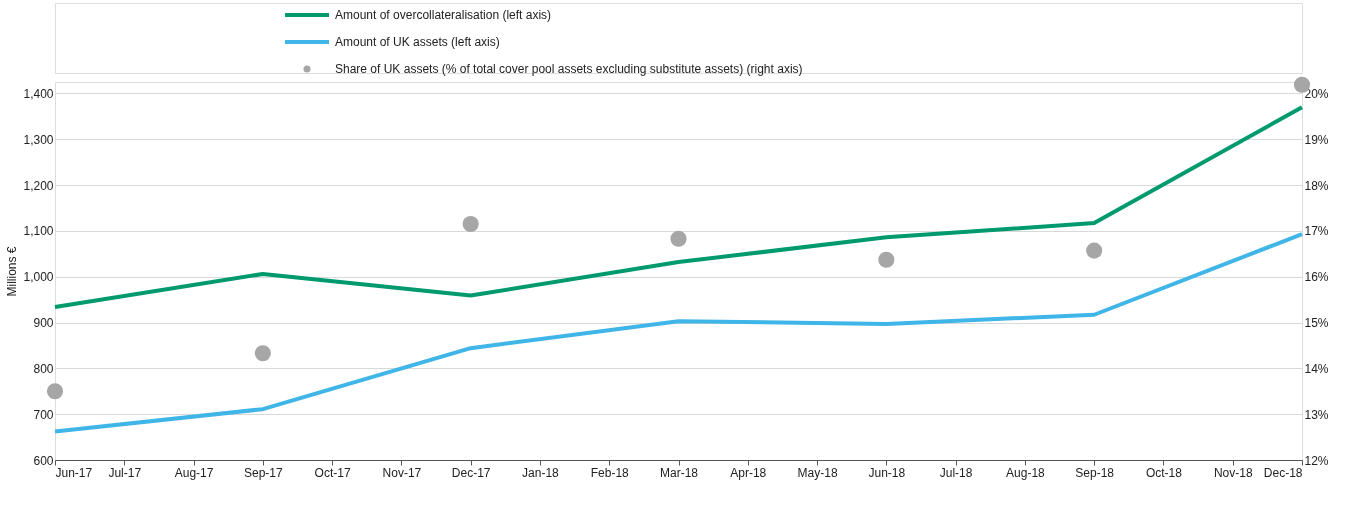 This screenshot has width=1364, height=512. I want to click on y2-tick-label: 12%, so click(1316, 460).